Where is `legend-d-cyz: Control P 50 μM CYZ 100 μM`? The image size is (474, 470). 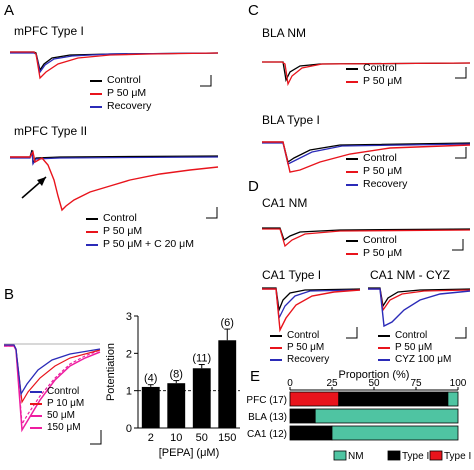 legend-d-cyz: Control P 50 μM CYZ 100 μM is located at coordinates (414, 348).